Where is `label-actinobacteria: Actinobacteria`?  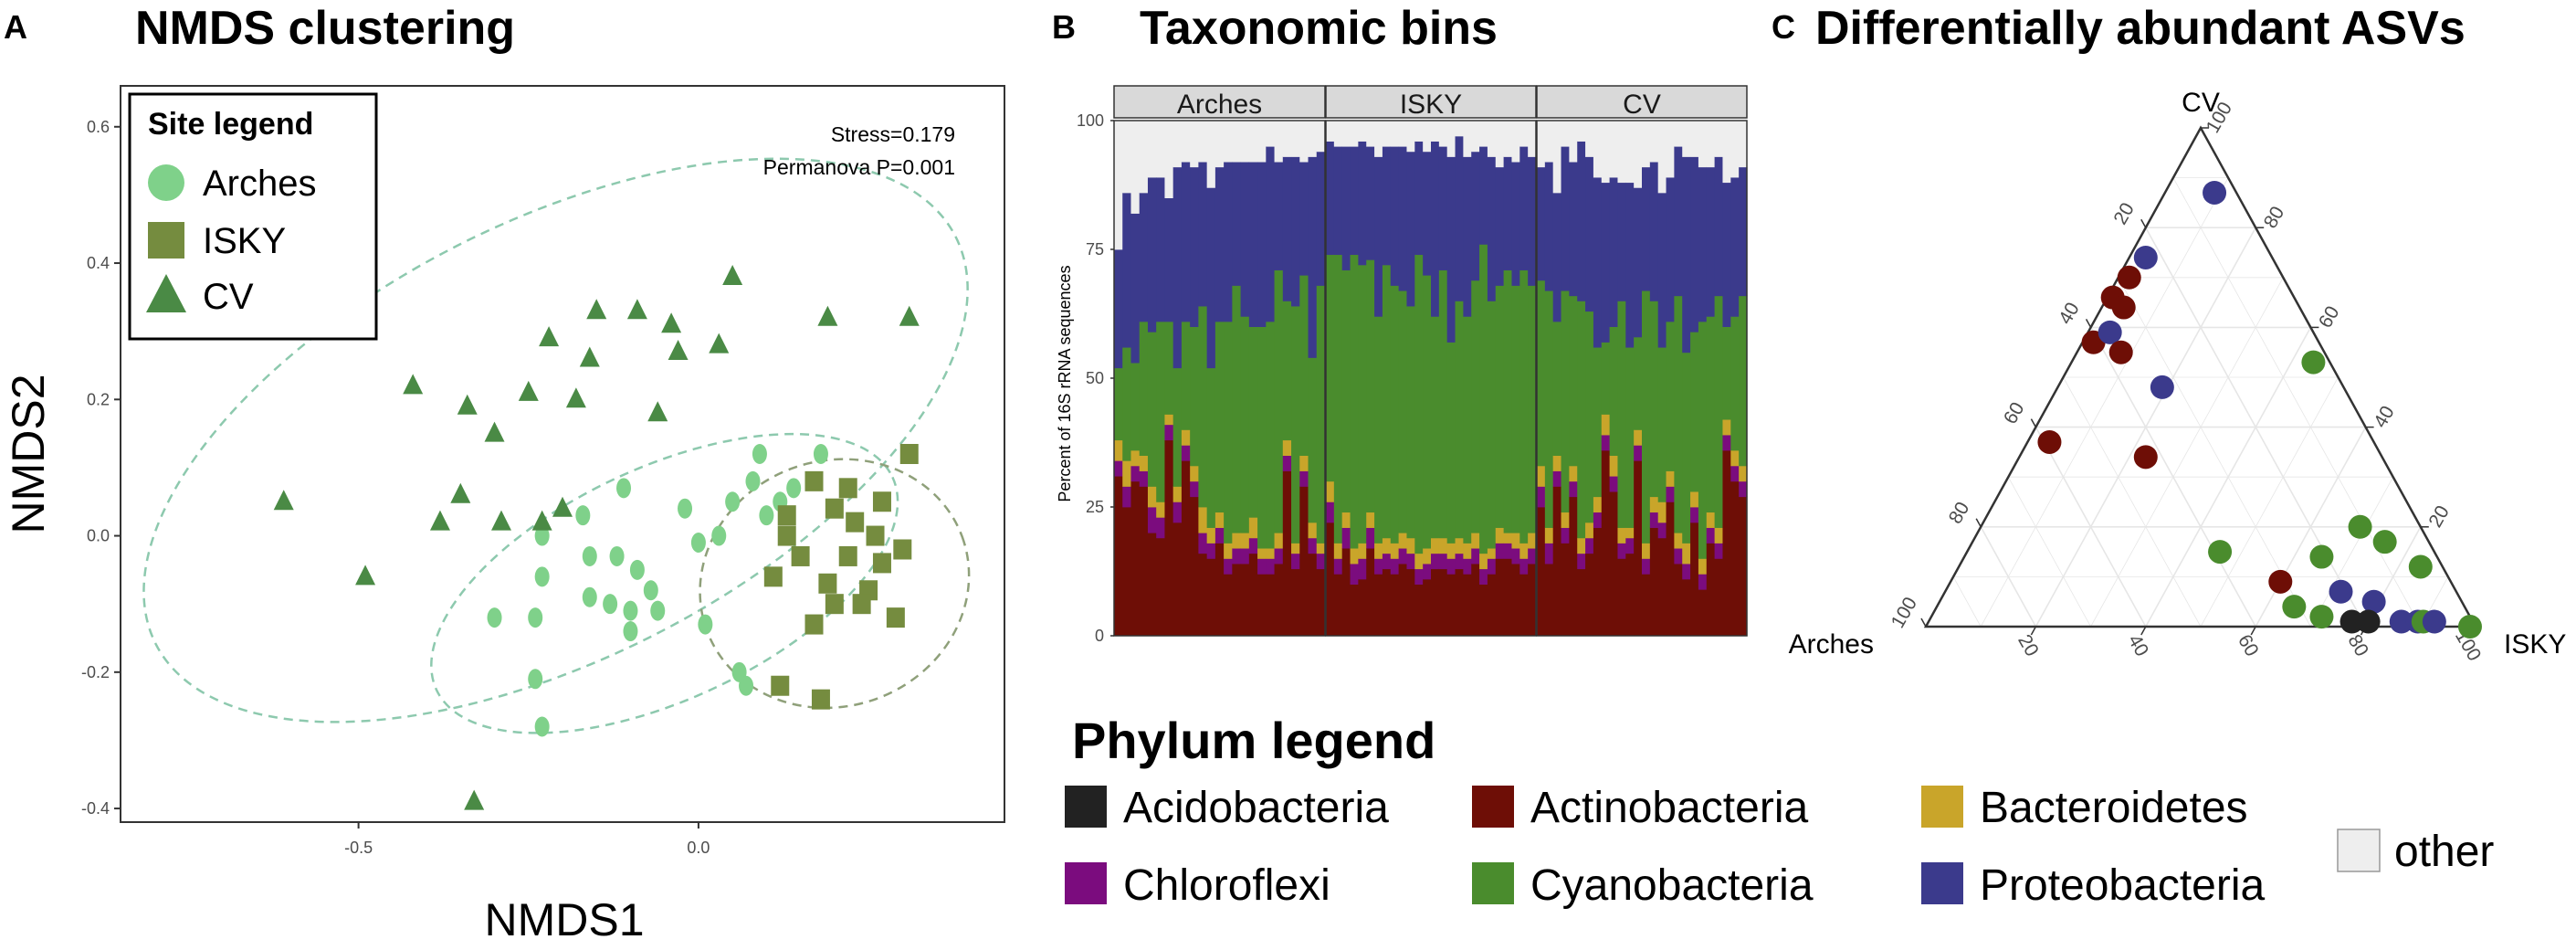 label-actinobacteria: Actinobacteria is located at coordinates (1669, 808).